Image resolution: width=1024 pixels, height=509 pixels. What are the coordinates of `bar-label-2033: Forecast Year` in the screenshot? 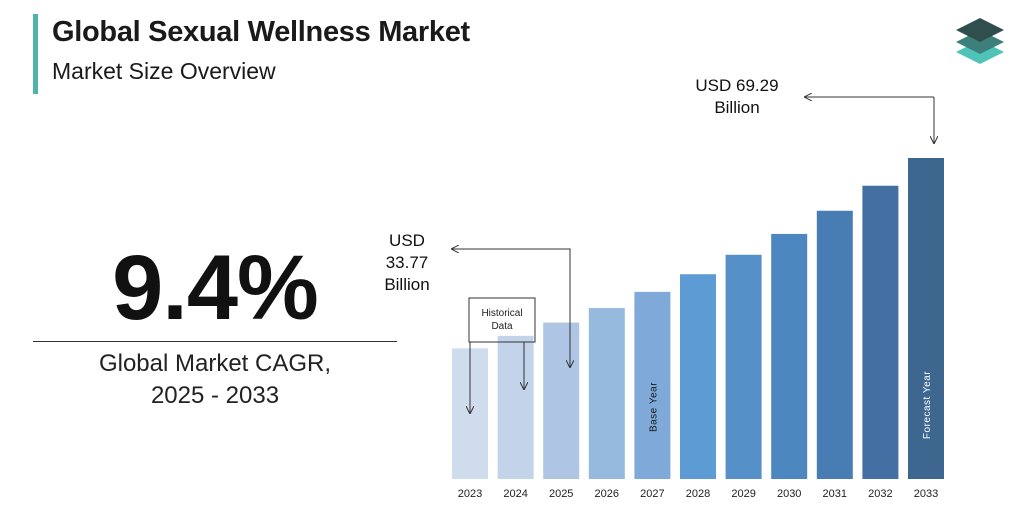 It's located at (927, 405).